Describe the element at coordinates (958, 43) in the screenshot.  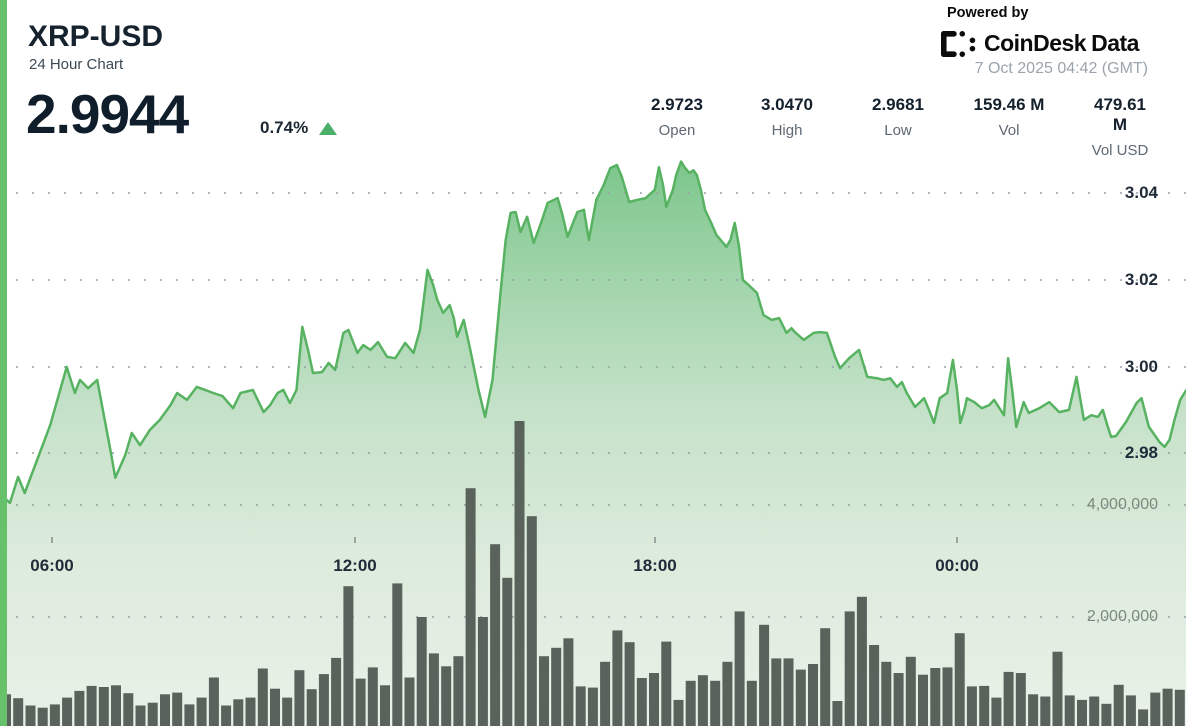
I see `coindesk-logo-icon` at that location.